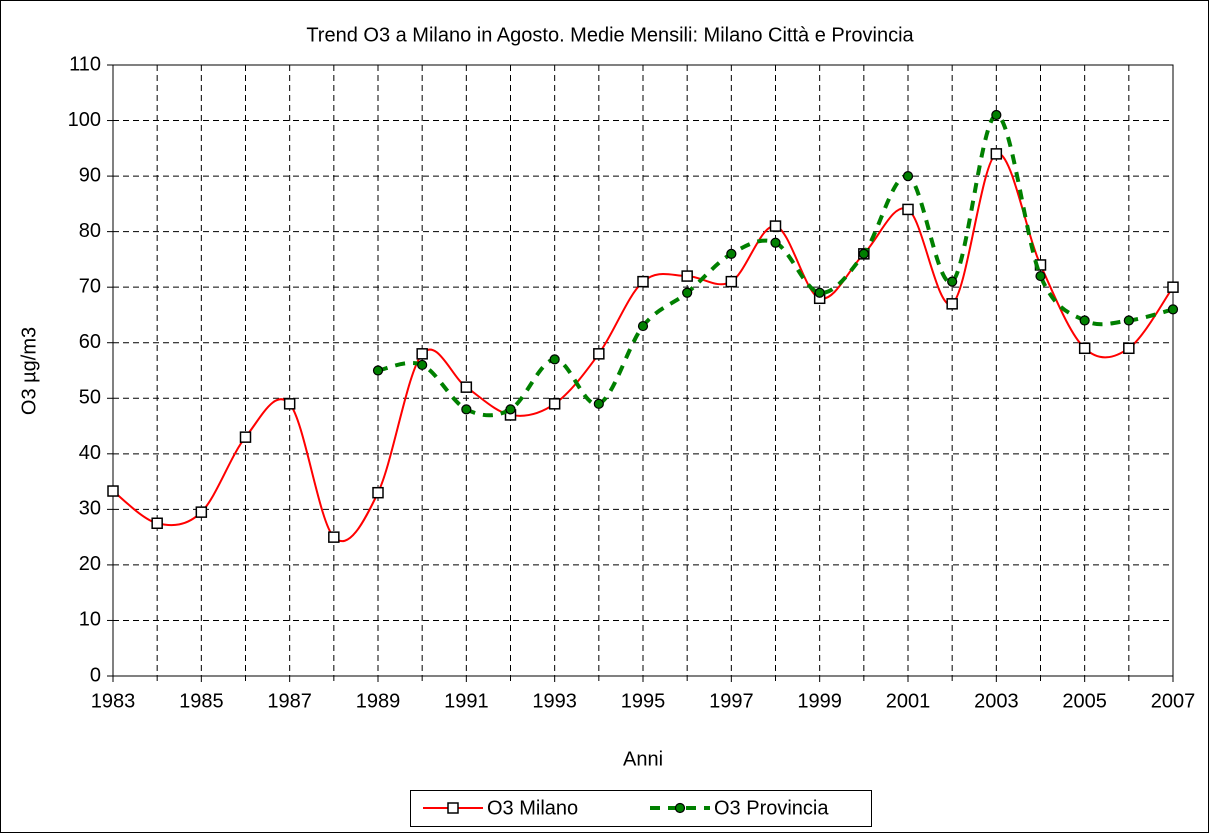 Image resolution: width=1209 pixels, height=833 pixels. What do you see at coordinates (90, 286) in the screenshot?
I see `y-tick-label: 70` at bounding box center [90, 286].